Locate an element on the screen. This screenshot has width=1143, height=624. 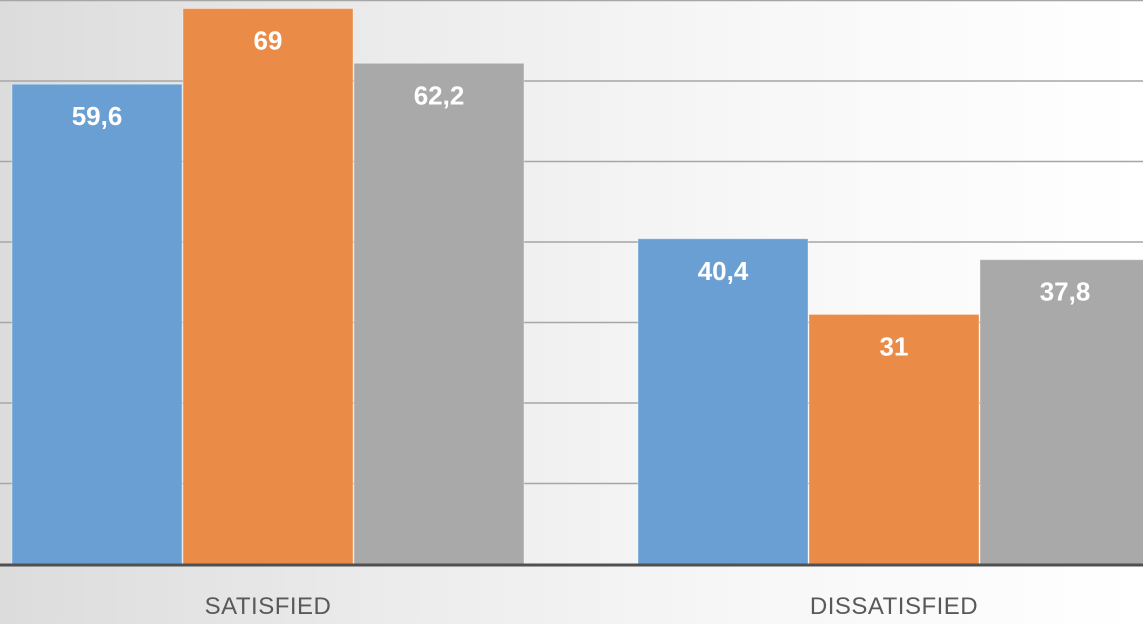
category-label: DISSATISFIED is located at coordinates (894, 606).